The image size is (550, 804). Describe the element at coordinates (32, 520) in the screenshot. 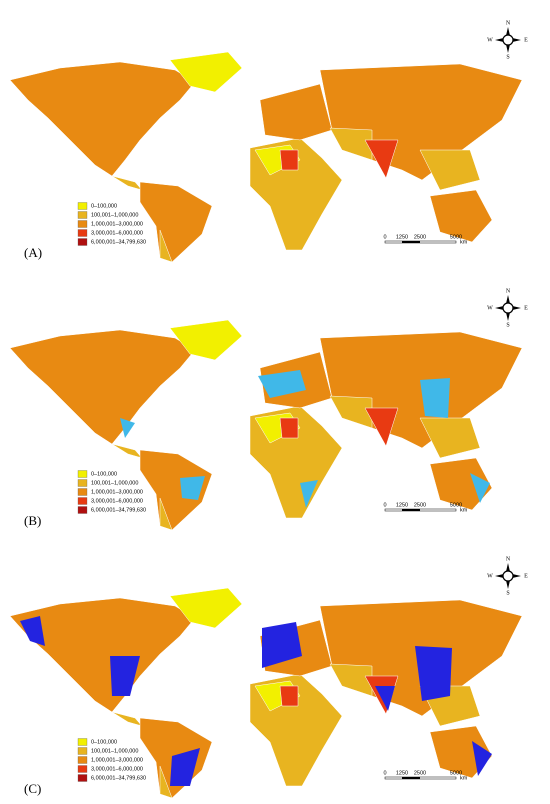

I see `panel-label: (B)` at that location.